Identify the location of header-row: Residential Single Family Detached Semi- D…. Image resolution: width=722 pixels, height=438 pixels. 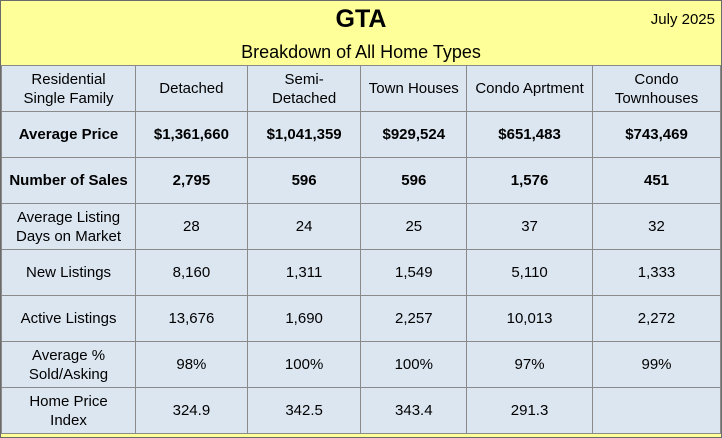
(360, 88).